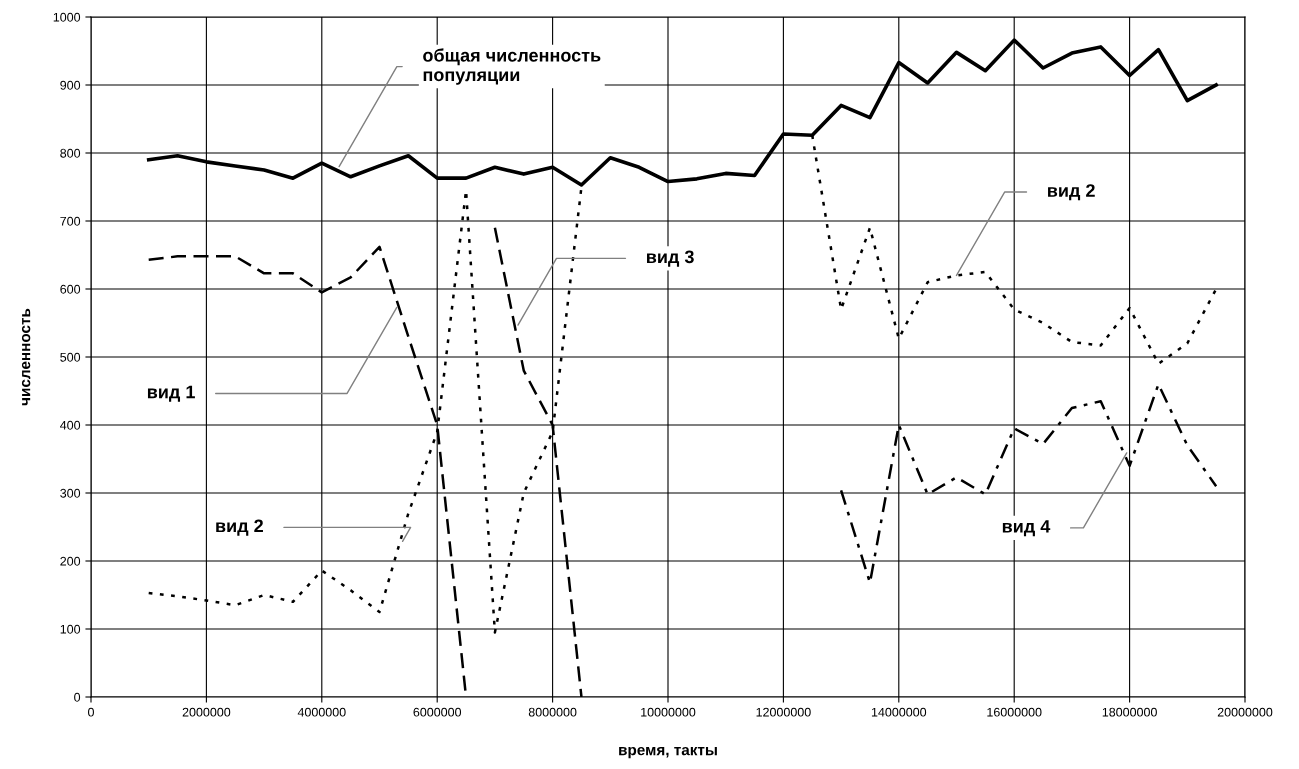 Image resolution: width=1299 pixels, height=769 pixels. Describe the element at coordinates (899, 712) in the screenshot. I see `x-tick-label: 14000000` at that location.